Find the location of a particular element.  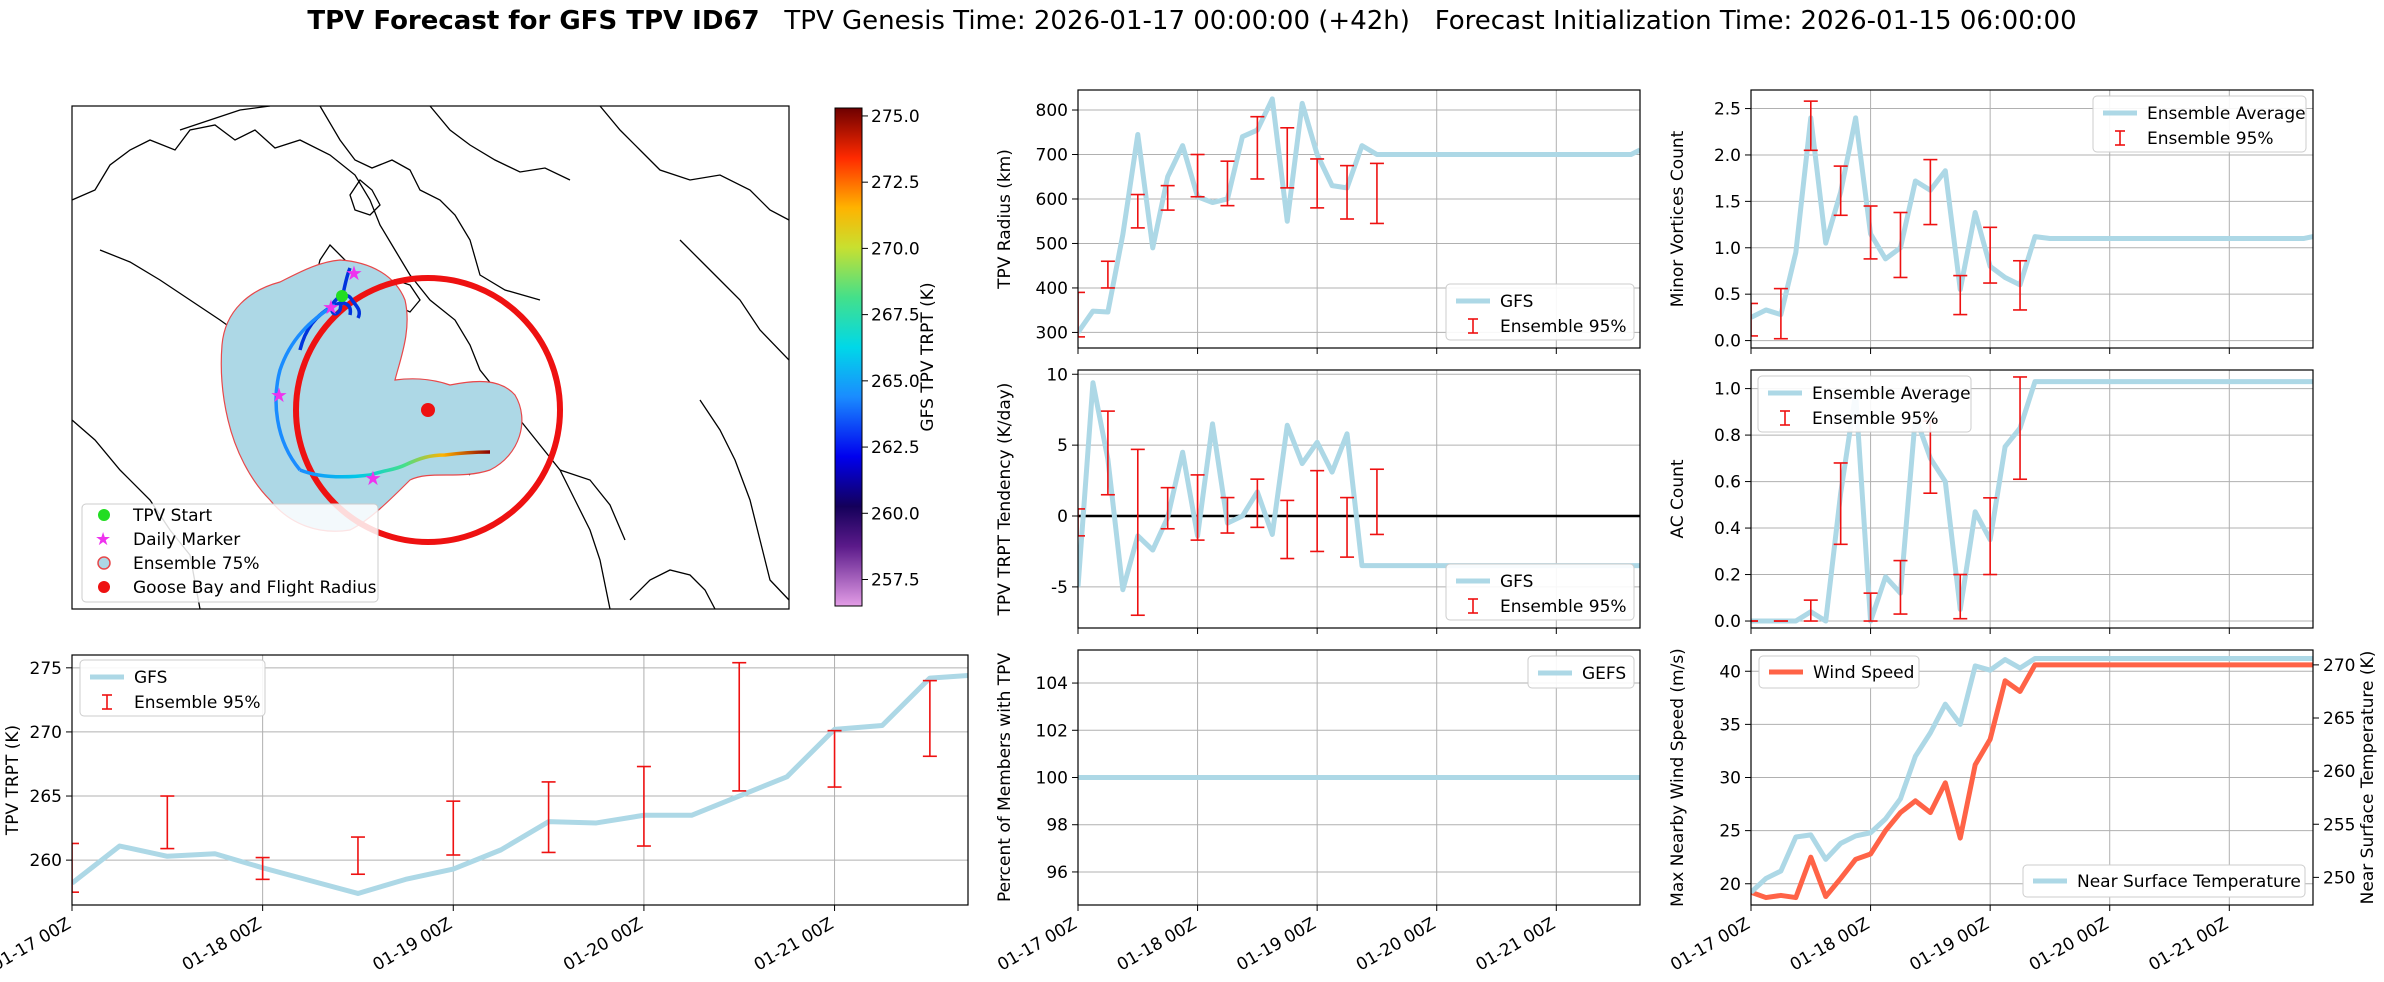

y-tick-label: 5 is located at coordinates (1062, 446).